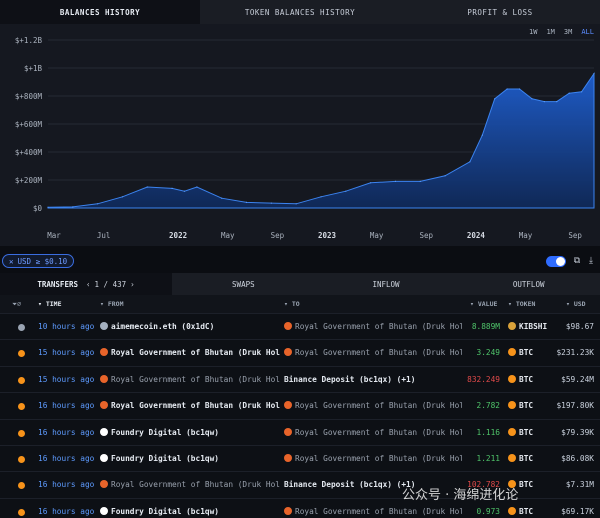  What do you see at coordinates (500, 12) in the screenshot?
I see `tab-profit-loss: PROFIT & LOSS` at bounding box center [500, 12].